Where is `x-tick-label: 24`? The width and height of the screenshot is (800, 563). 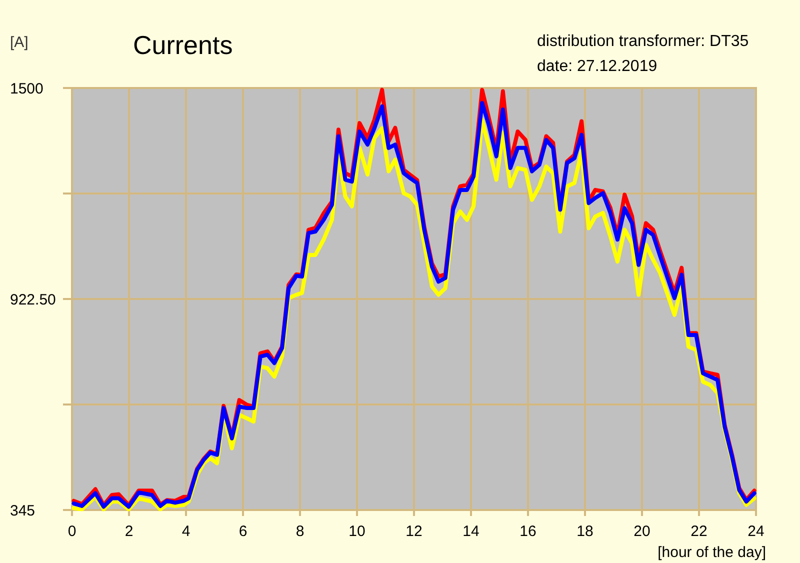 x-tick-label: 24 is located at coordinates (756, 531).